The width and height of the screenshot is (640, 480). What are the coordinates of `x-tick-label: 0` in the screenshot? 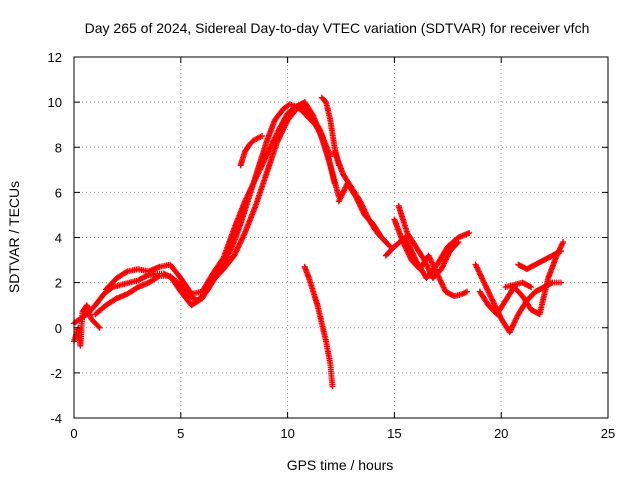 It's located at (73, 433).